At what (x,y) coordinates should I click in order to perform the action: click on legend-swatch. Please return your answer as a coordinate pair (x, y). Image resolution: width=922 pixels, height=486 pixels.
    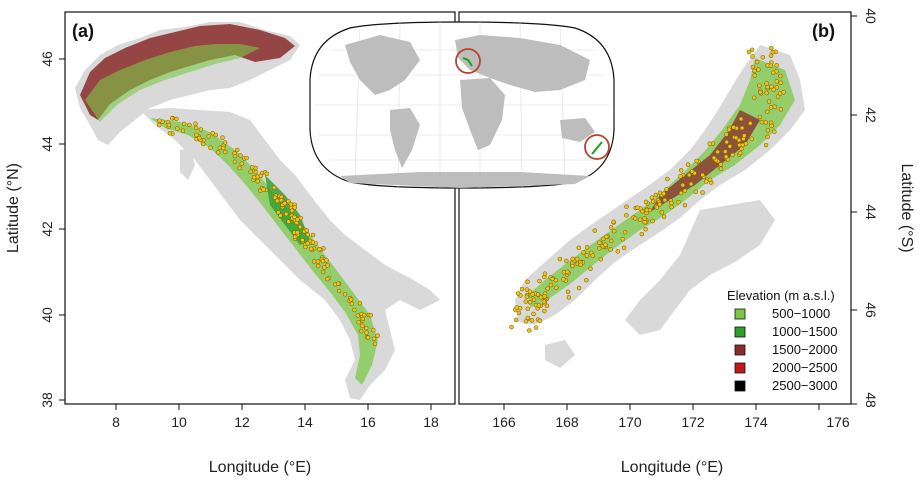
    Looking at the image, I should click on (740, 368).